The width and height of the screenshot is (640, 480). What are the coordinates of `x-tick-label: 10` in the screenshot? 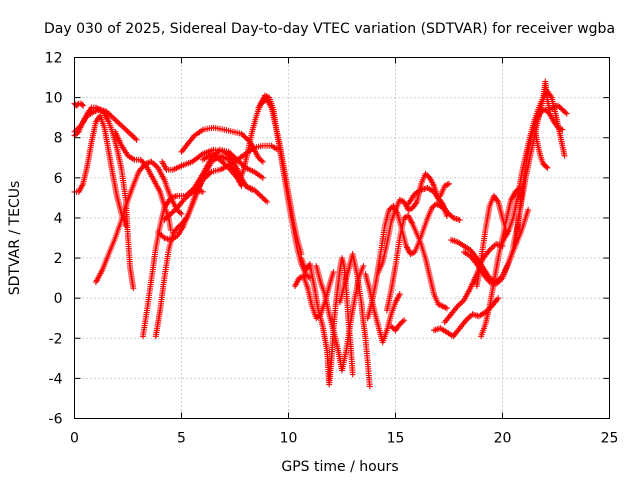 It's located at (289, 439).